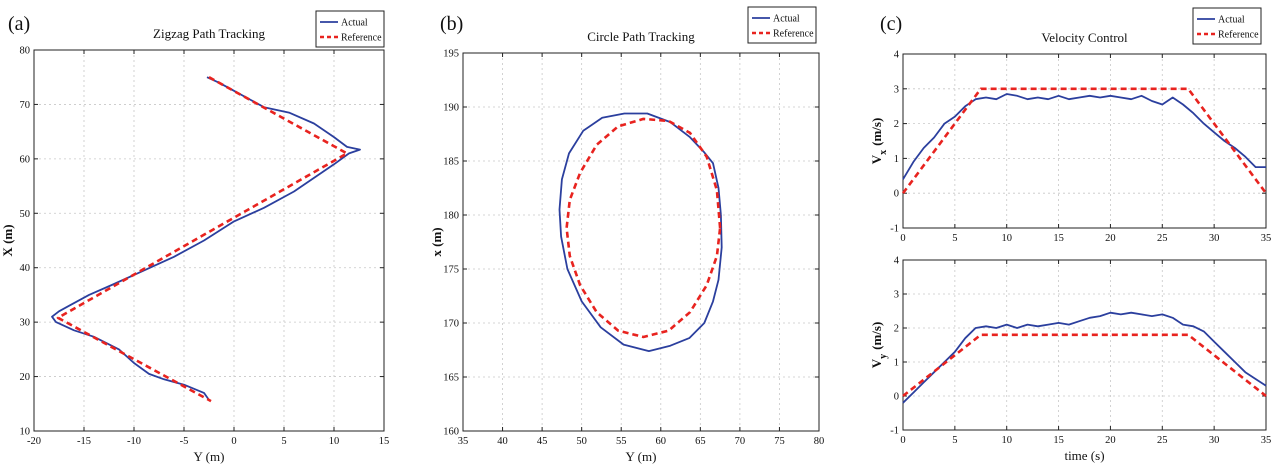 Image resolution: width=1276 pixels, height=473 pixels. Describe the element at coordinates (451, 54) in the screenshot. I see `y-tick-label: 195` at that location.